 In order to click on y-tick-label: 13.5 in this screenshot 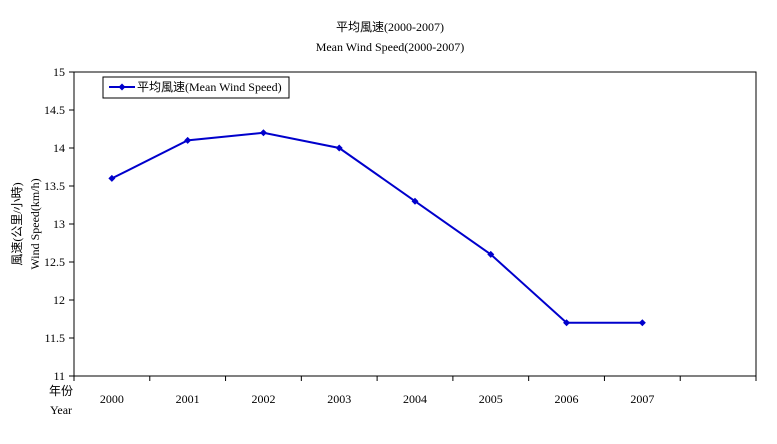, I will do `click(54, 186)`.